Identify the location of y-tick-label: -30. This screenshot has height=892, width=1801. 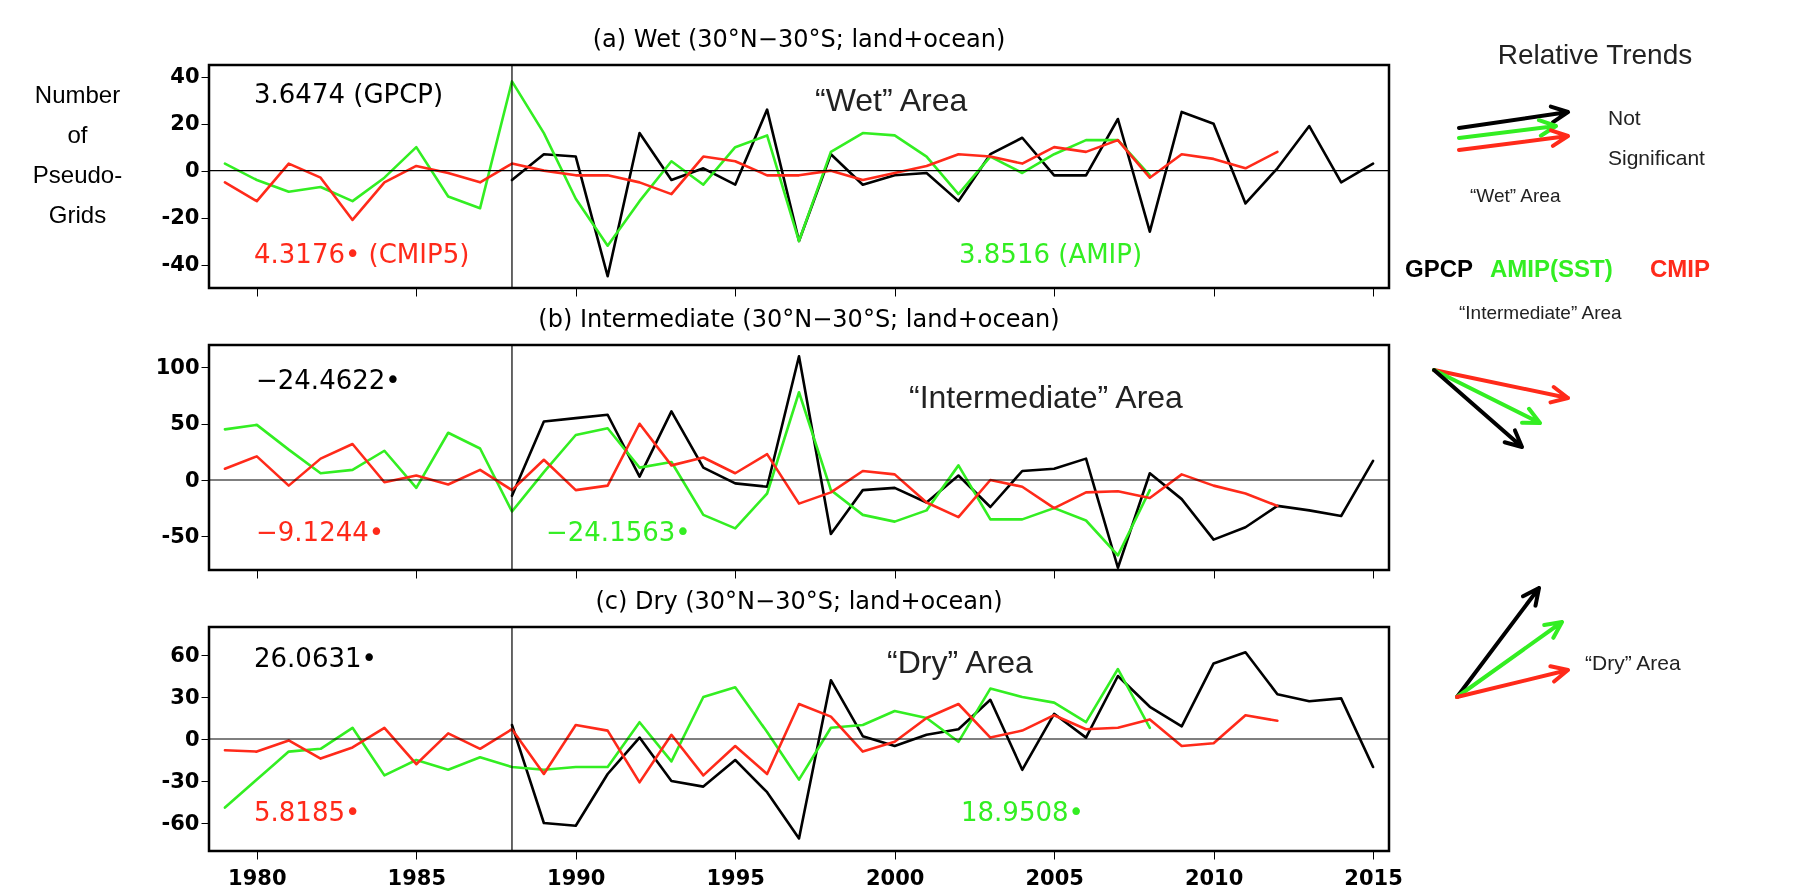
(180, 780).